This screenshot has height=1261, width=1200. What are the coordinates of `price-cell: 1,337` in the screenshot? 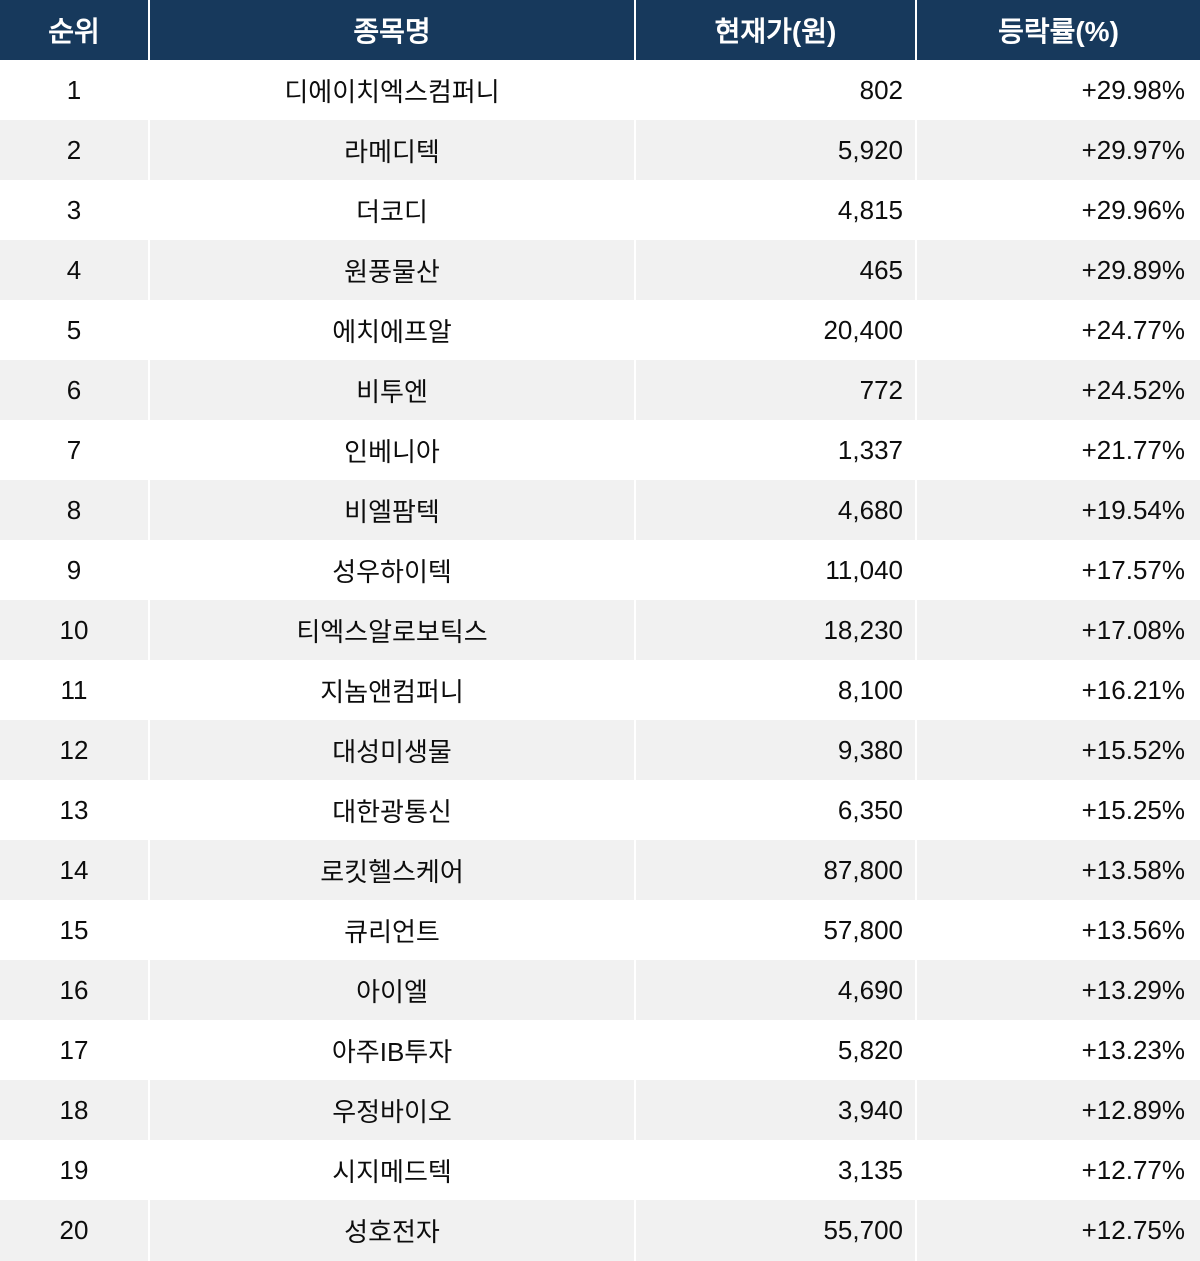 It's located at (776, 450).